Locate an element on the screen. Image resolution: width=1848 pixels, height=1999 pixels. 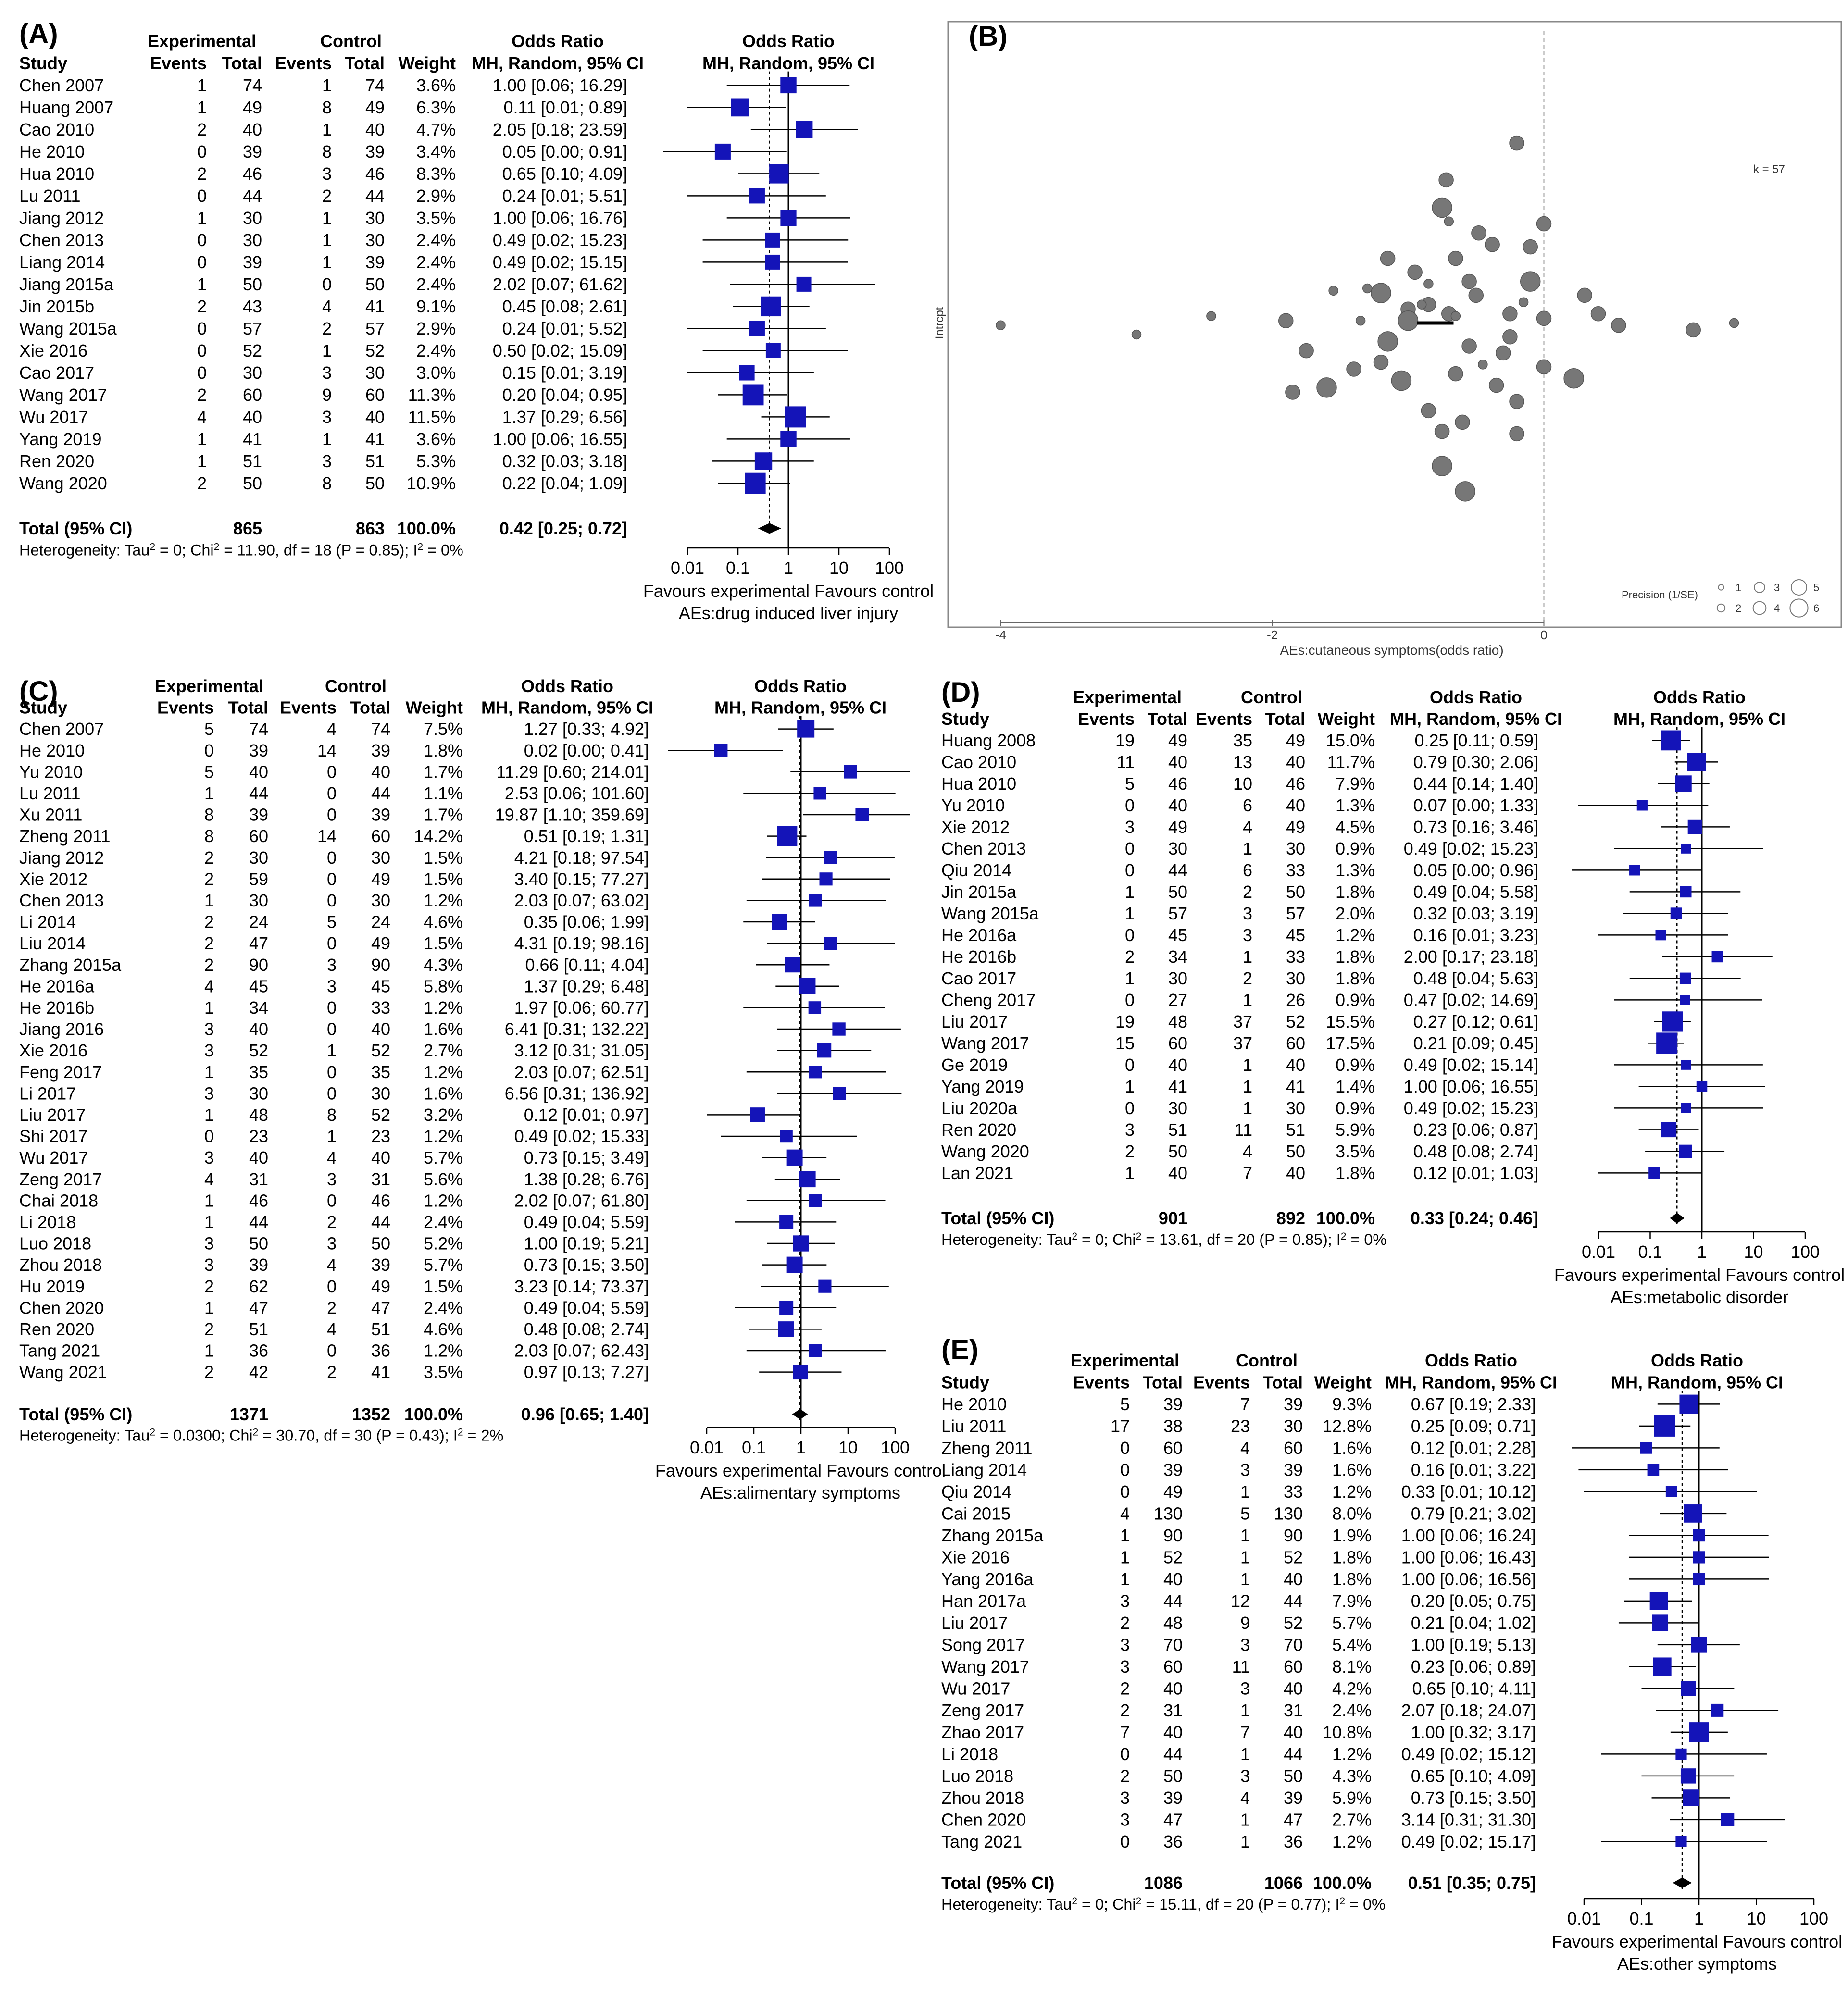
ctrl-total: 26 is located at coordinates (1295, 1000).